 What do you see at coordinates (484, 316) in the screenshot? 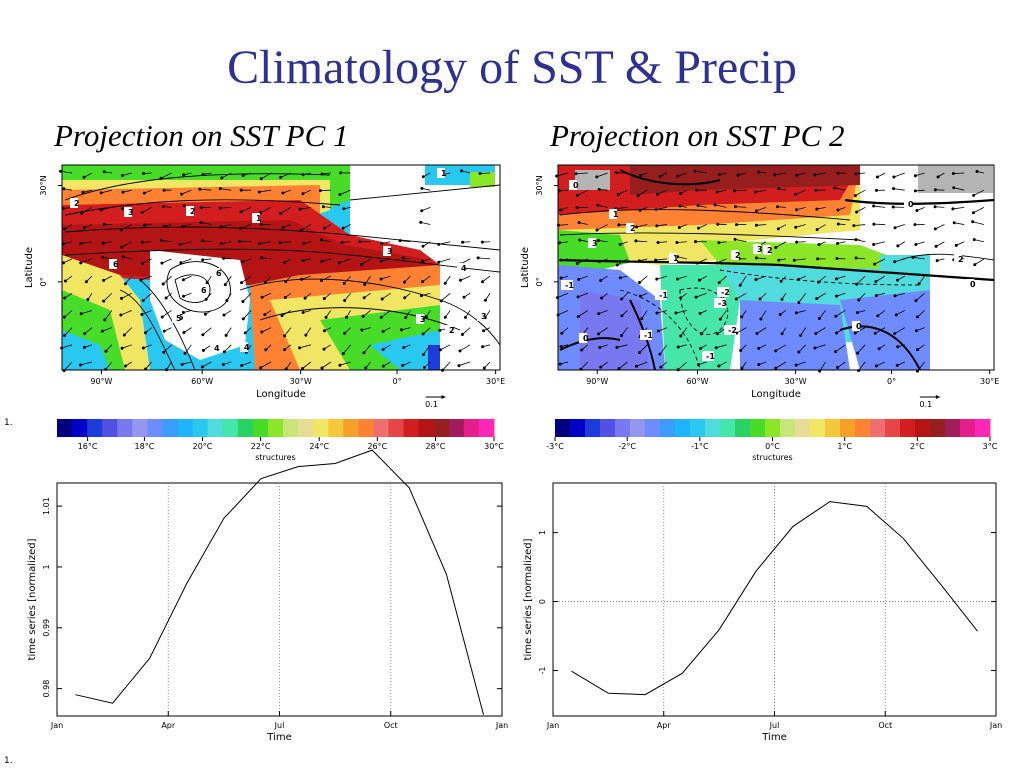
I see `contour-label: 3` at bounding box center [484, 316].